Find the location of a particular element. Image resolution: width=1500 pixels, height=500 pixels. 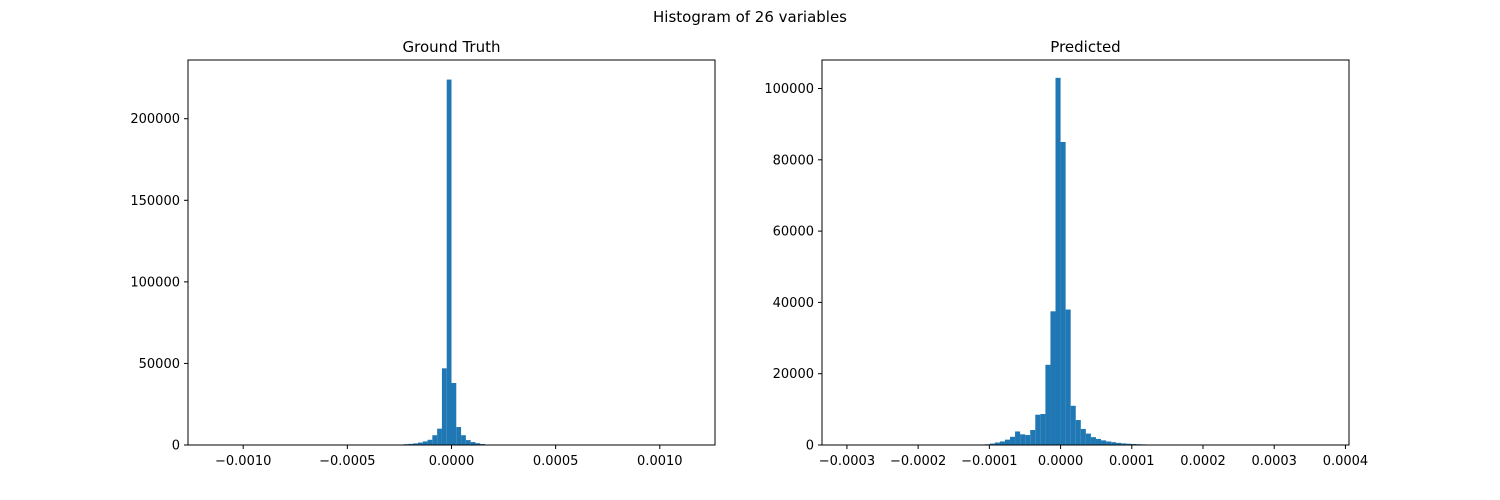

ground-truth-xtick-label-3: 0.0005 is located at coordinates (556, 461).